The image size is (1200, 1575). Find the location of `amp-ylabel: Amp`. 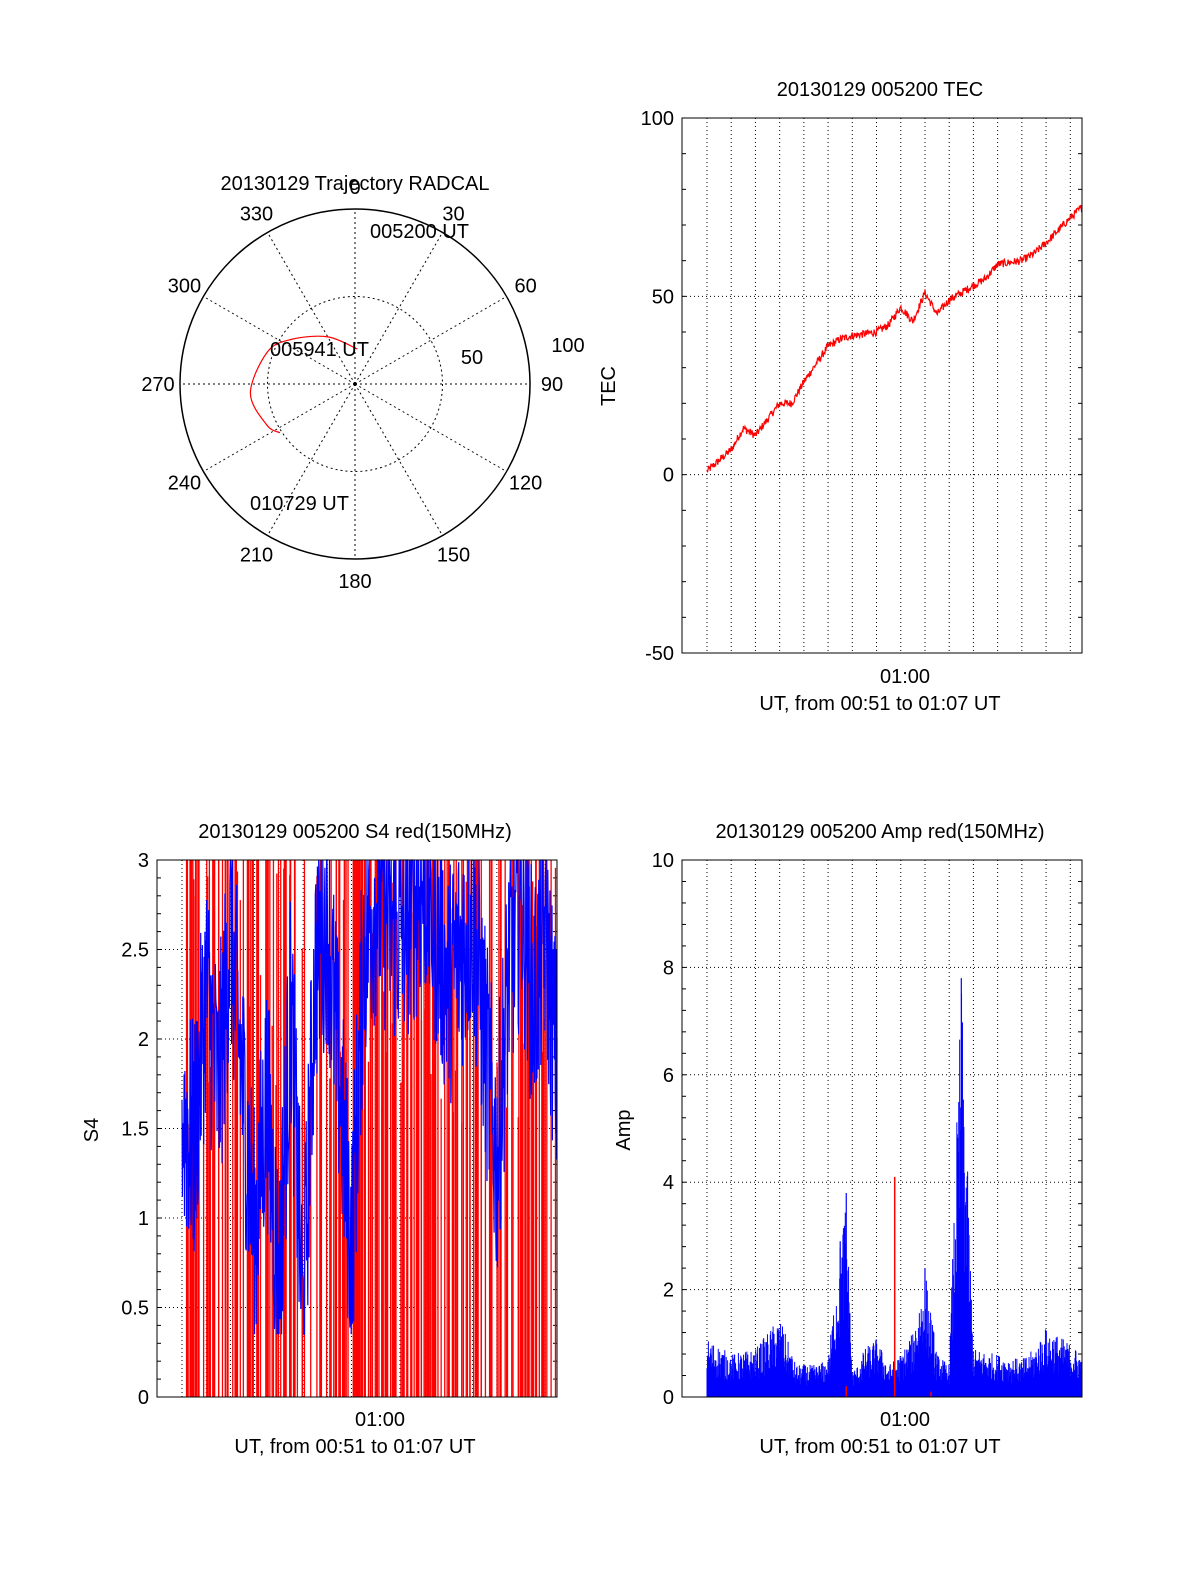

amp-ylabel: Amp is located at coordinates (624, 1129).